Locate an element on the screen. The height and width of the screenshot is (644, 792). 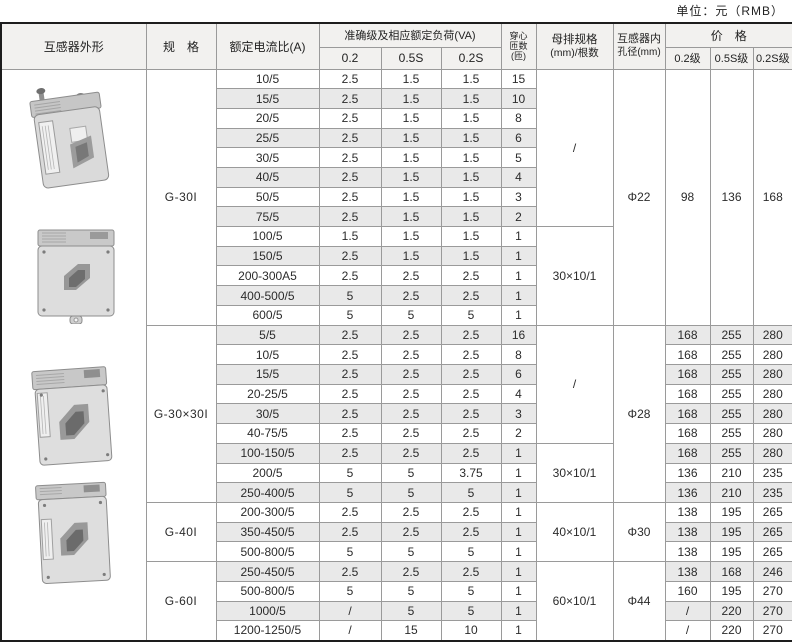
ratio-cell: 600/5 is located at coordinates (267, 315).